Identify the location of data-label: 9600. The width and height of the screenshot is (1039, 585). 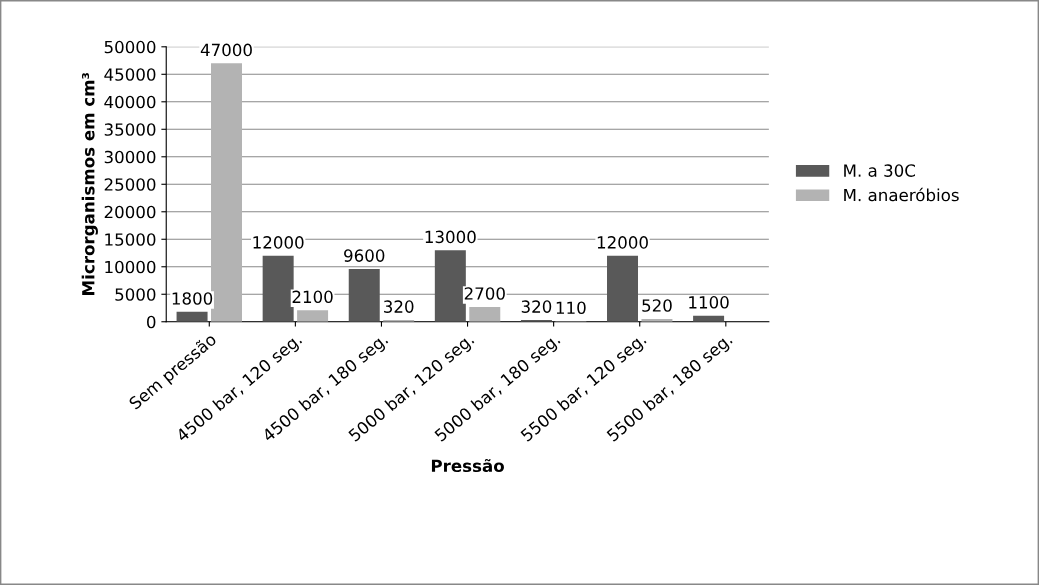
(364, 255).